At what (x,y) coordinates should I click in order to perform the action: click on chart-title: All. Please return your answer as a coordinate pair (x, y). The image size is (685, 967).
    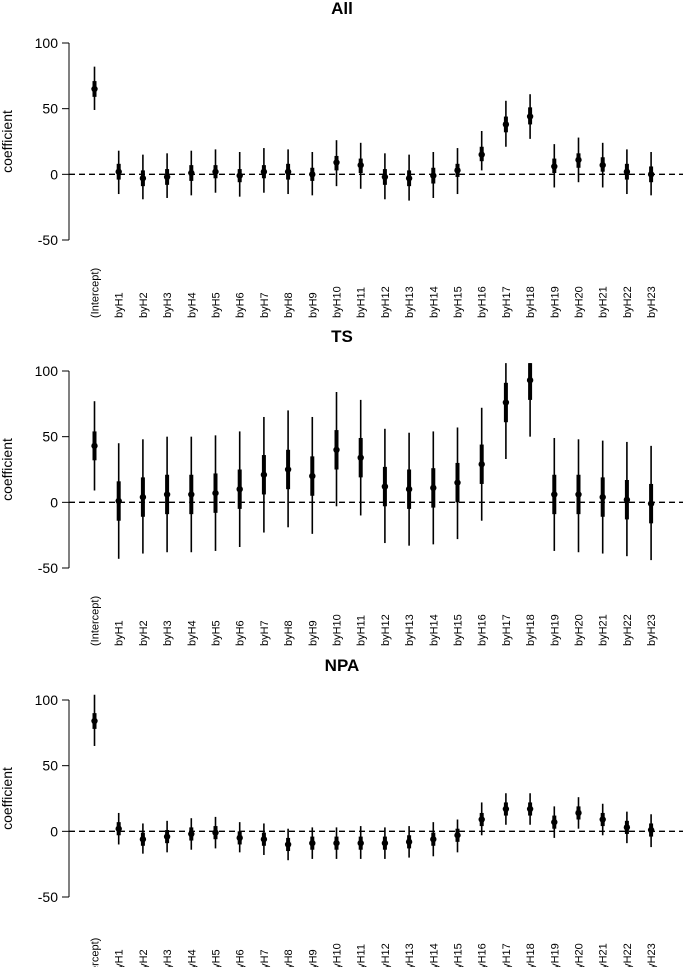
    Looking at the image, I should click on (342, 9).